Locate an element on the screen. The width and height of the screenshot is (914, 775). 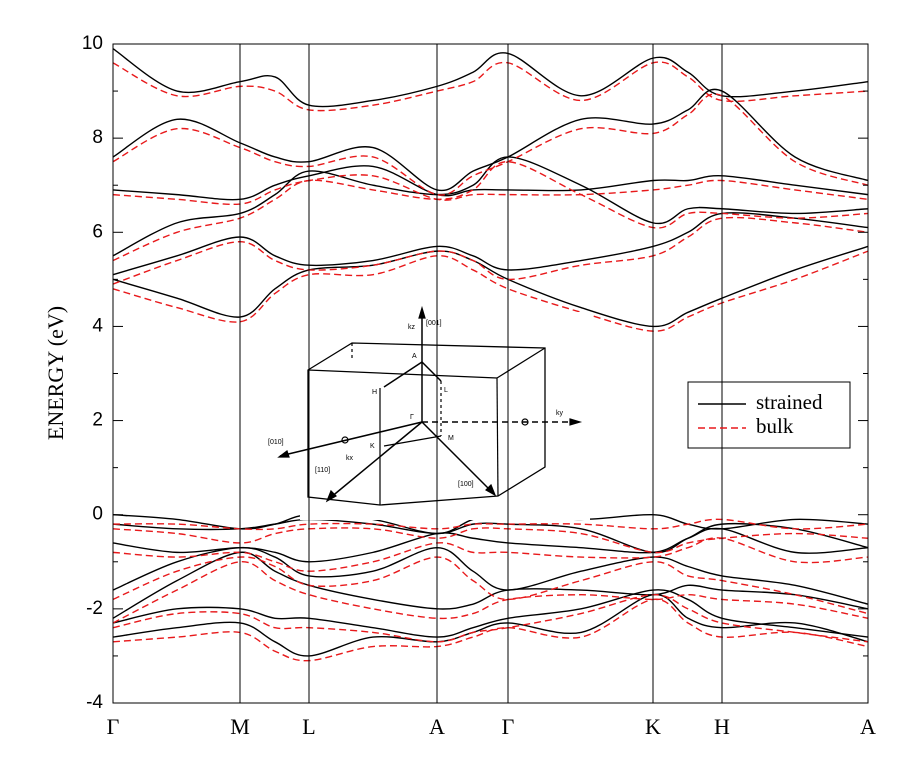
y-tick-label: 6 is located at coordinates (97, 231).